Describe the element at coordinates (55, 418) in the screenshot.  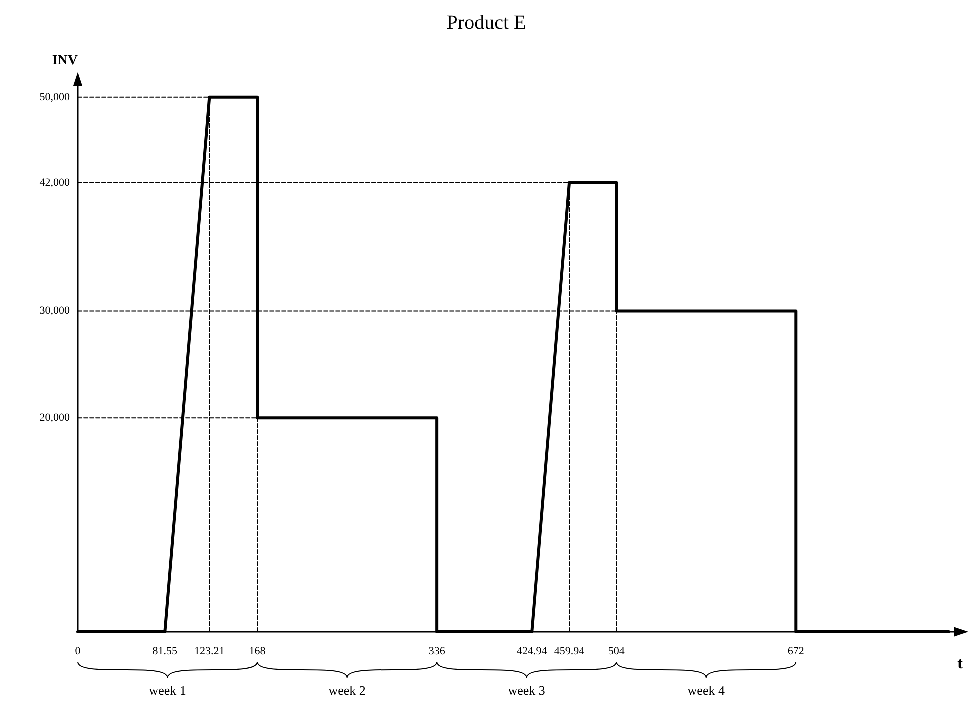
I see `y-tick-label: 20,000` at that location.